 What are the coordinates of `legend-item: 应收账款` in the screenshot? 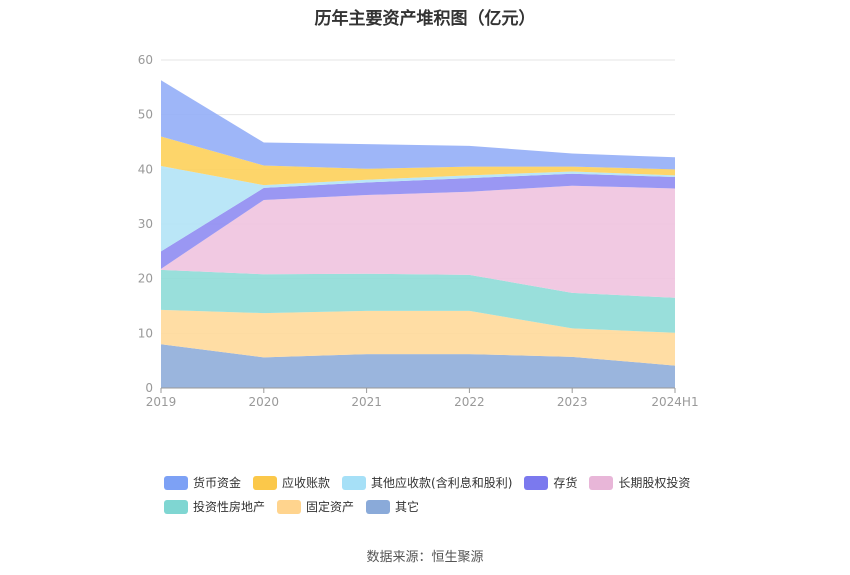 It's located at (291, 482).